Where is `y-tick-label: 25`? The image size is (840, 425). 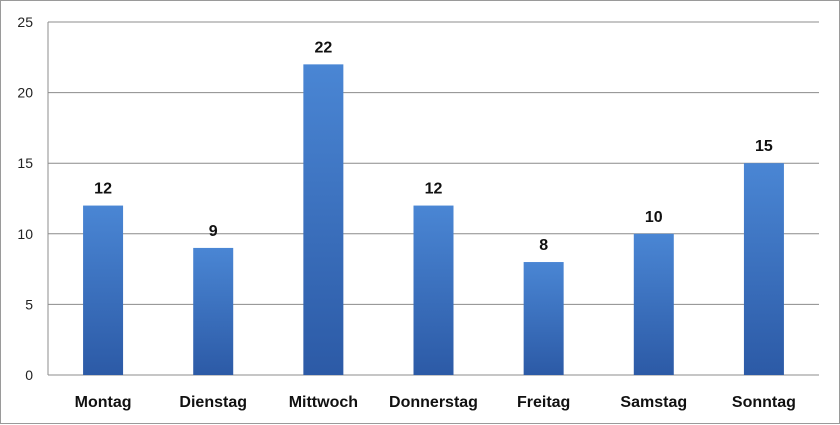 y-tick-label: 25 is located at coordinates (25, 22).